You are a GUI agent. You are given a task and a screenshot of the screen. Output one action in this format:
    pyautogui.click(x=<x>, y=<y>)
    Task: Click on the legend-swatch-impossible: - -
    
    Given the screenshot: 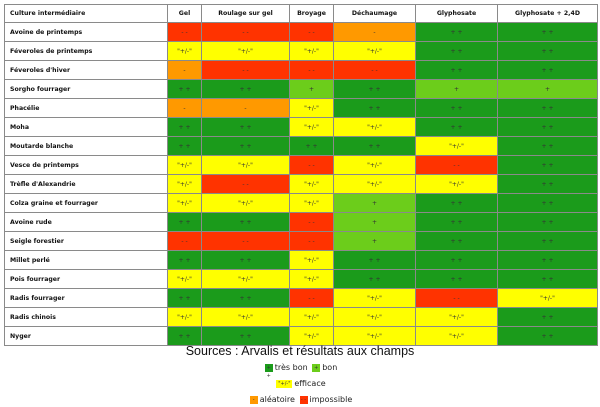 What is the action you would take?
    pyautogui.click(x=303, y=399)
    